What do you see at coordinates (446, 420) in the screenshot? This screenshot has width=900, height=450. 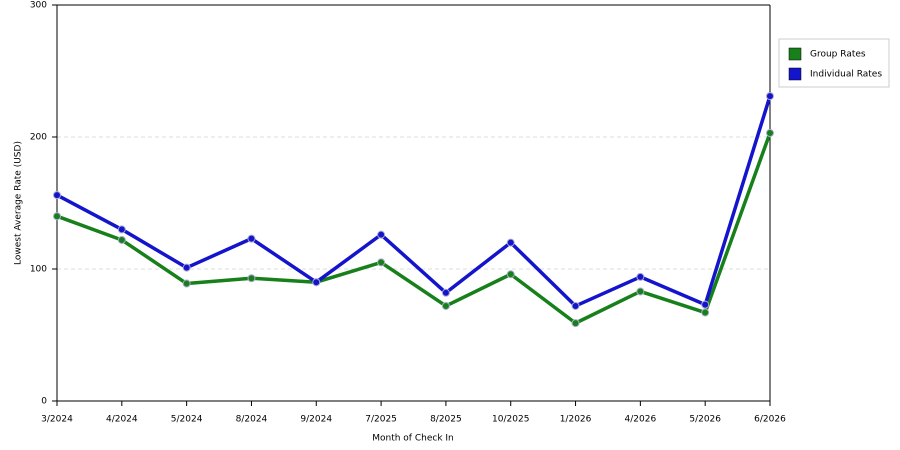 I see `x-tick-label: 8/2025` at bounding box center [446, 420].